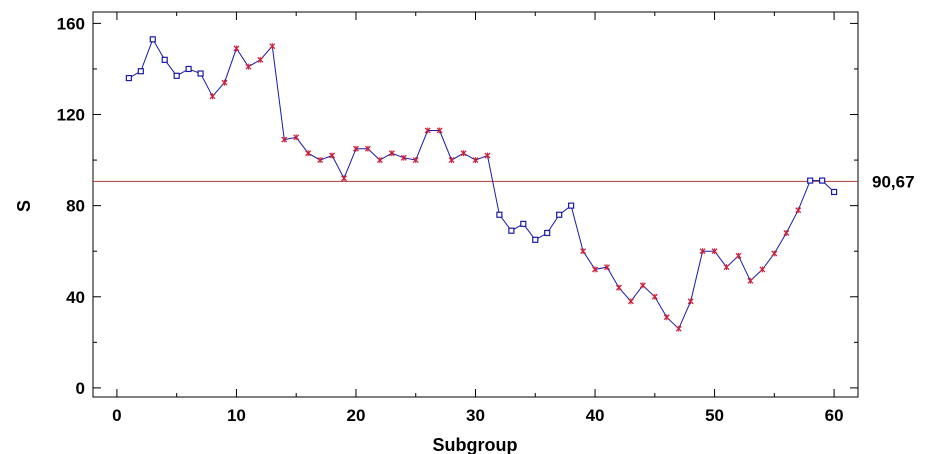  What do you see at coordinates (893, 181) in the screenshot?
I see `center-line-label: 90,67` at bounding box center [893, 181].